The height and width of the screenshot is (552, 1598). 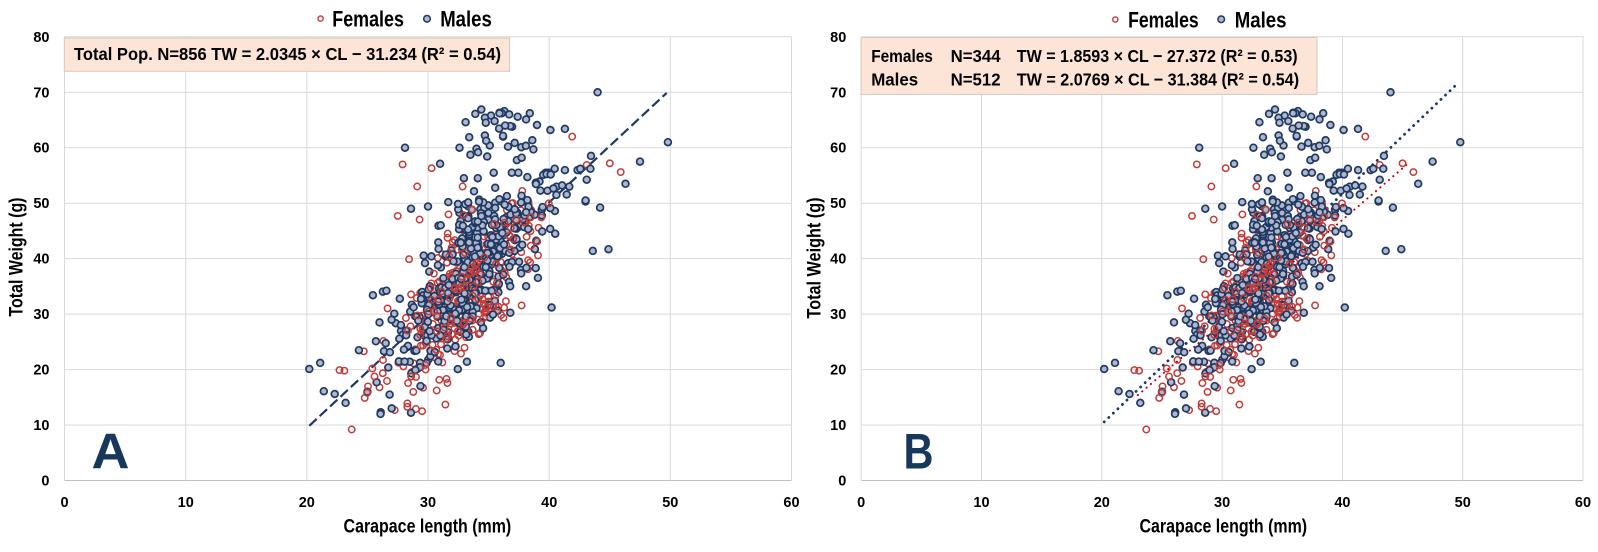 I want to click on svg-text: B, so click(x=919, y=452).